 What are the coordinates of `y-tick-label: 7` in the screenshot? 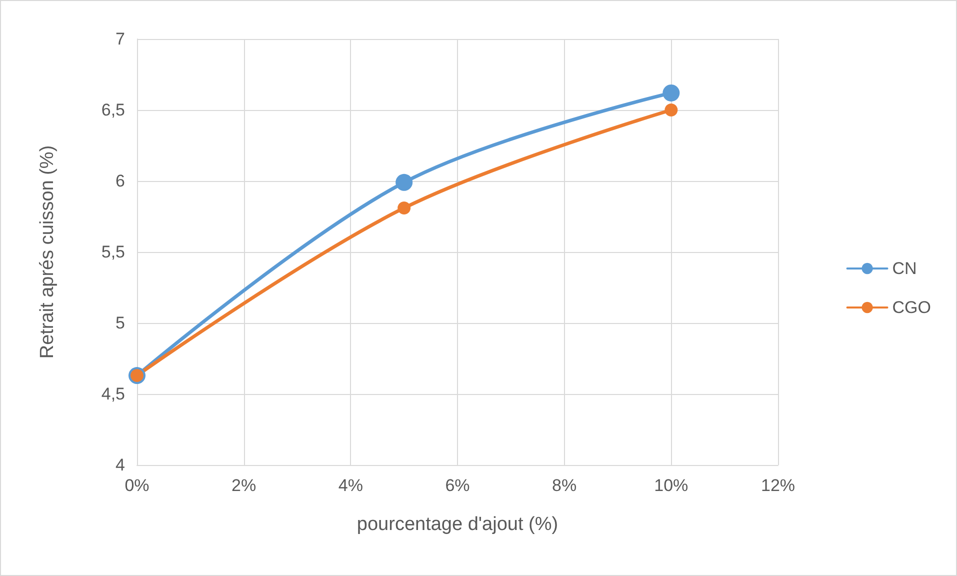 It's located at (120, 39).